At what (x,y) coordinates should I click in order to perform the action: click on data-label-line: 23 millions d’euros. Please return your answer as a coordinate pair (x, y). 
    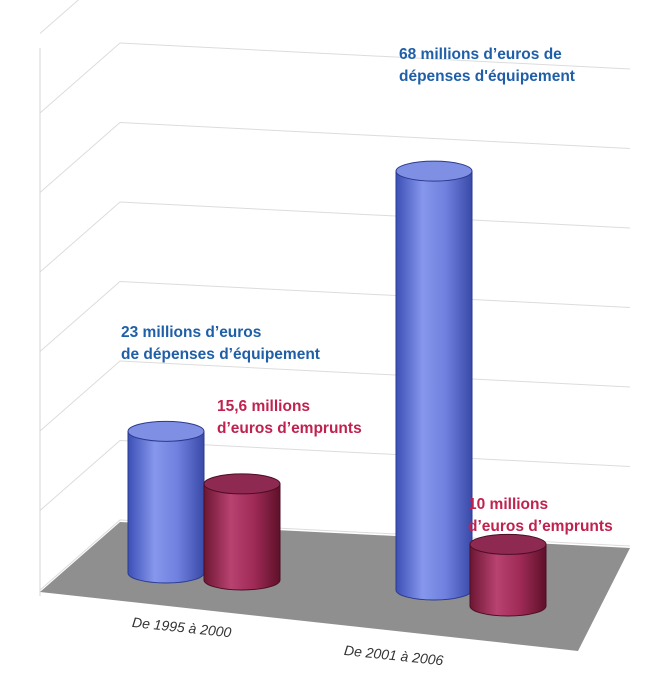
    Looking at the image, I should click on (191, 332).